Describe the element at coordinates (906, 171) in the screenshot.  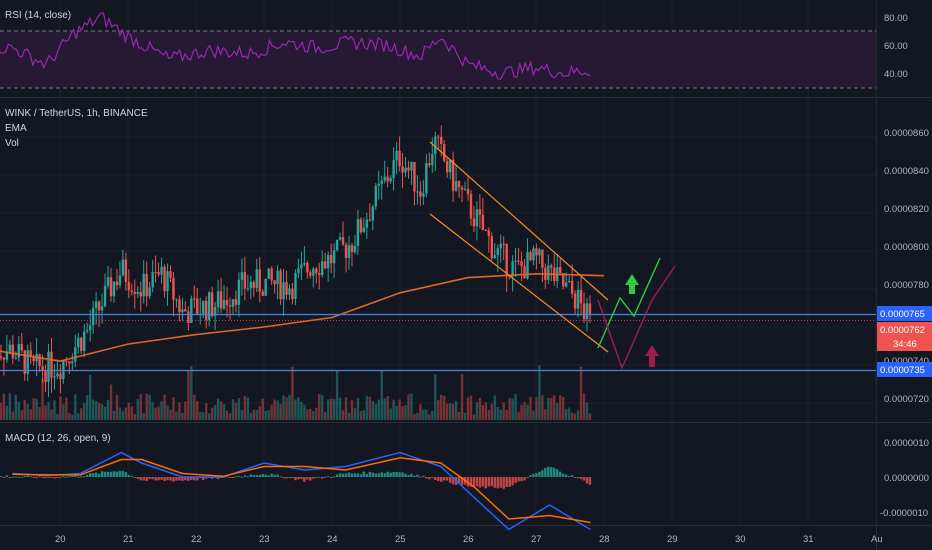
I see `price-tick-label: 0.0000840` at that location.